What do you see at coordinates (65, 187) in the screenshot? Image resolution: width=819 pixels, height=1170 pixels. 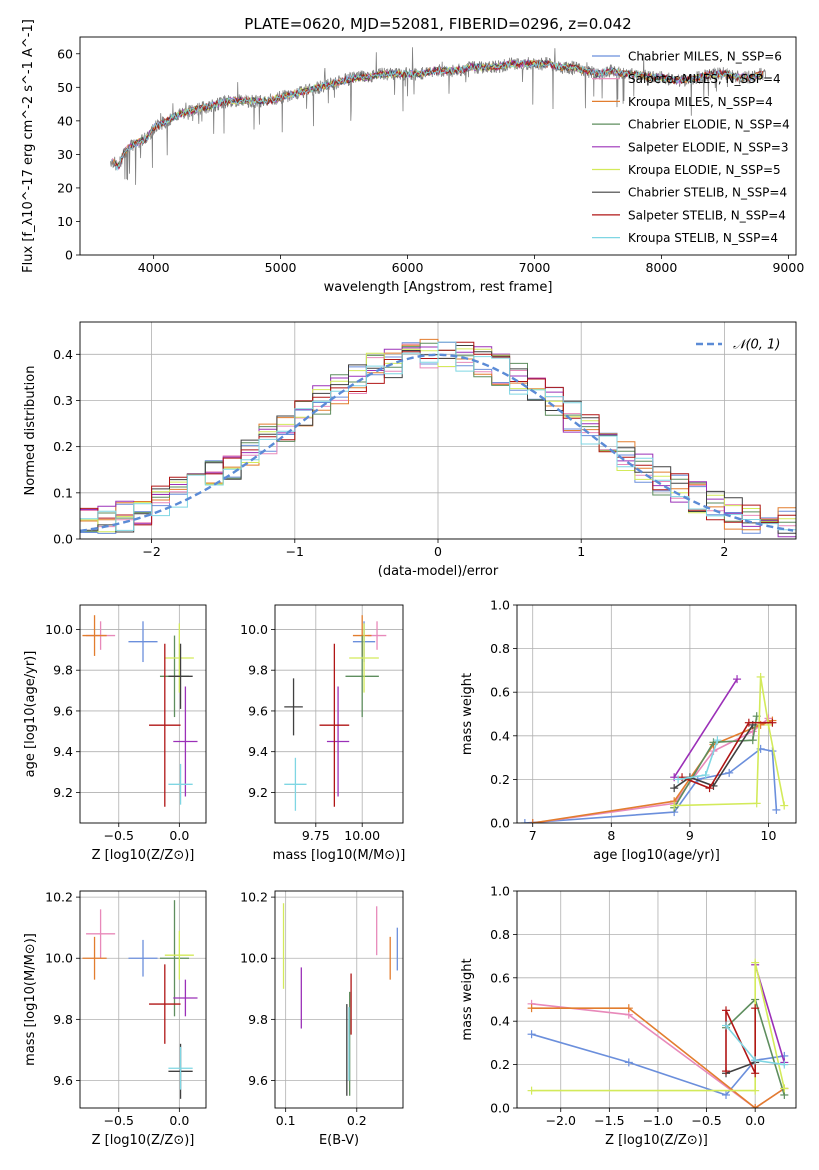 I see `y-tick-label: 20` at bounding box center [65, 187].